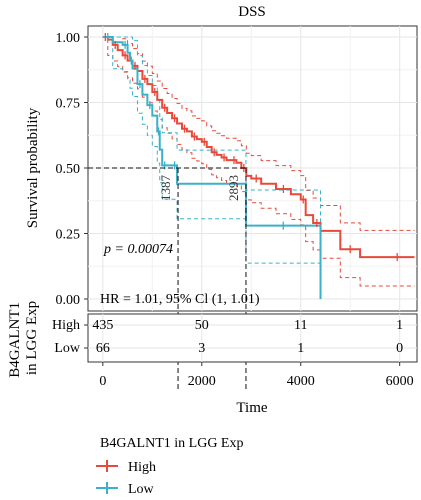 The image size is (421, 500). What do you see at coordinates (252, 12) in the screenshot?
I see `chart-title: DSS` at bounding box center [252, 12].